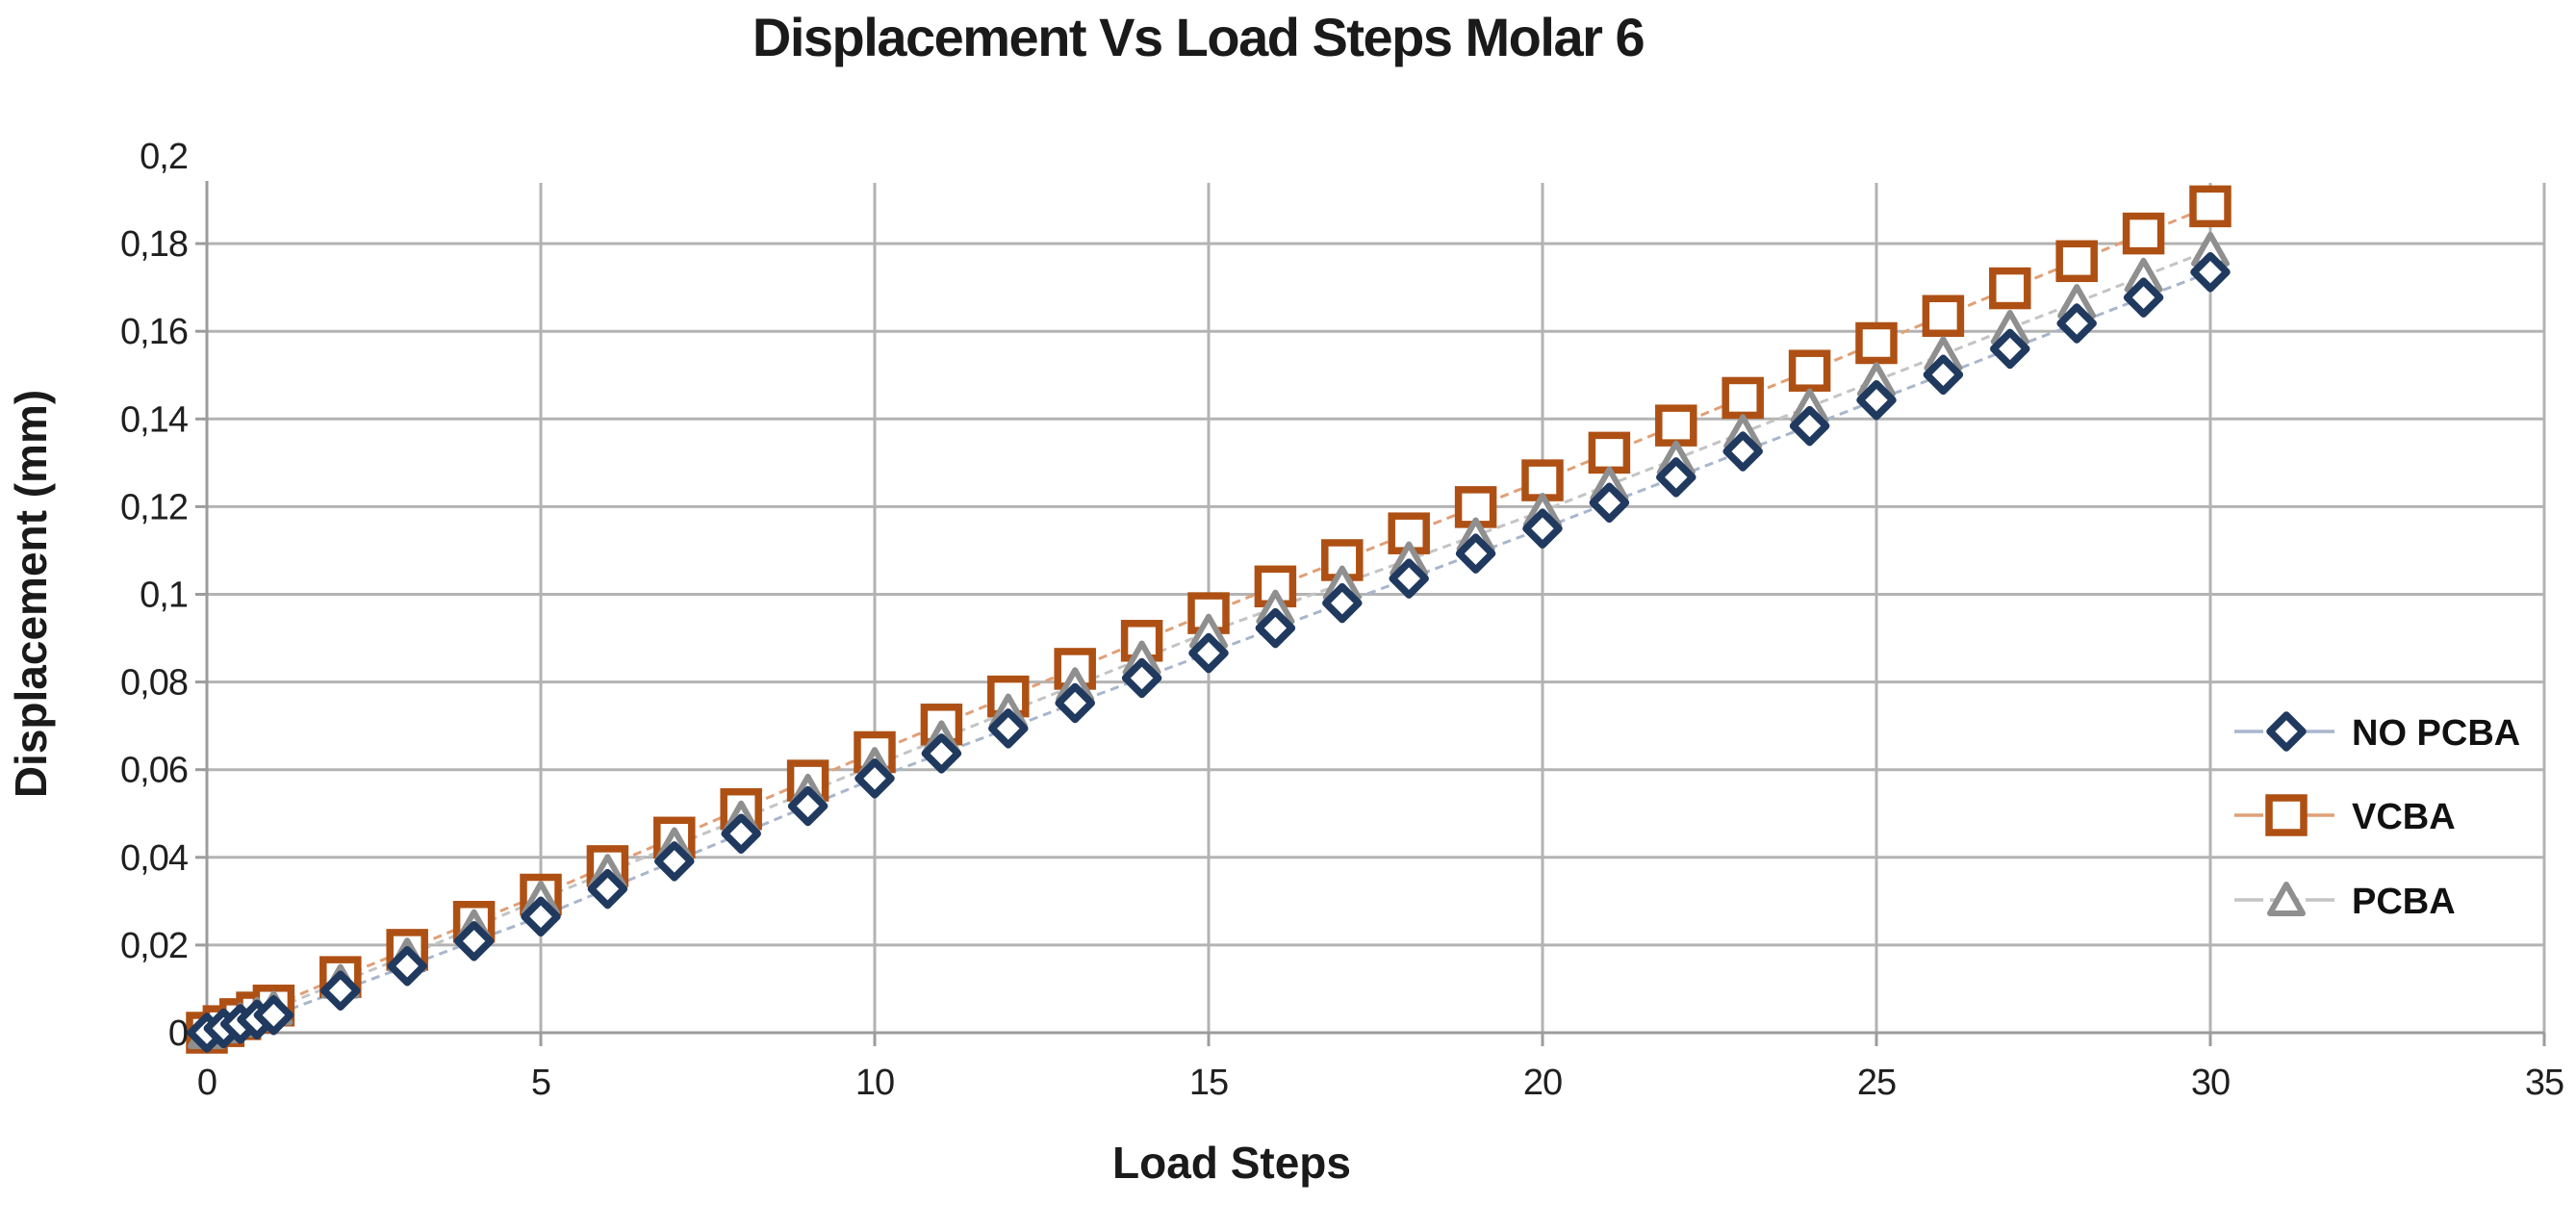 This screenshot has width=2576, height=1205. Describe the element at coordinates (31, 594) in the screenshot. I see `y-axis-title: Displacement (mm)` at that location.